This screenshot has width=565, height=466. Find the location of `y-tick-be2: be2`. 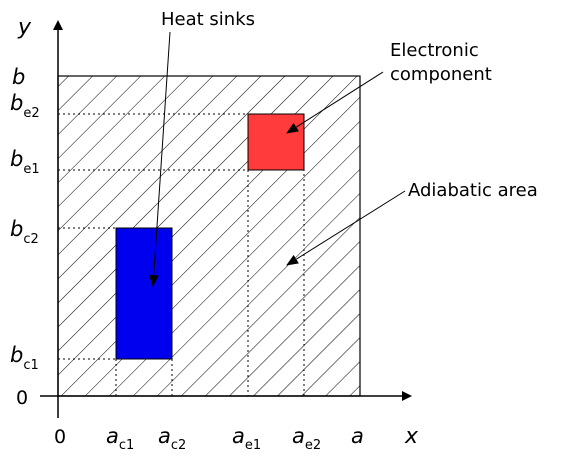

y-tick-be2: be2 is located at coordinates (25, 106).